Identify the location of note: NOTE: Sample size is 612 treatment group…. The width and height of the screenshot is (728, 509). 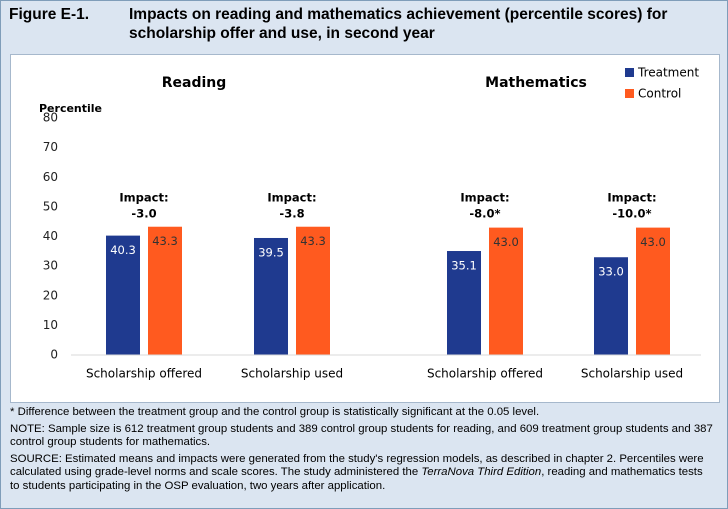
(361, 435).